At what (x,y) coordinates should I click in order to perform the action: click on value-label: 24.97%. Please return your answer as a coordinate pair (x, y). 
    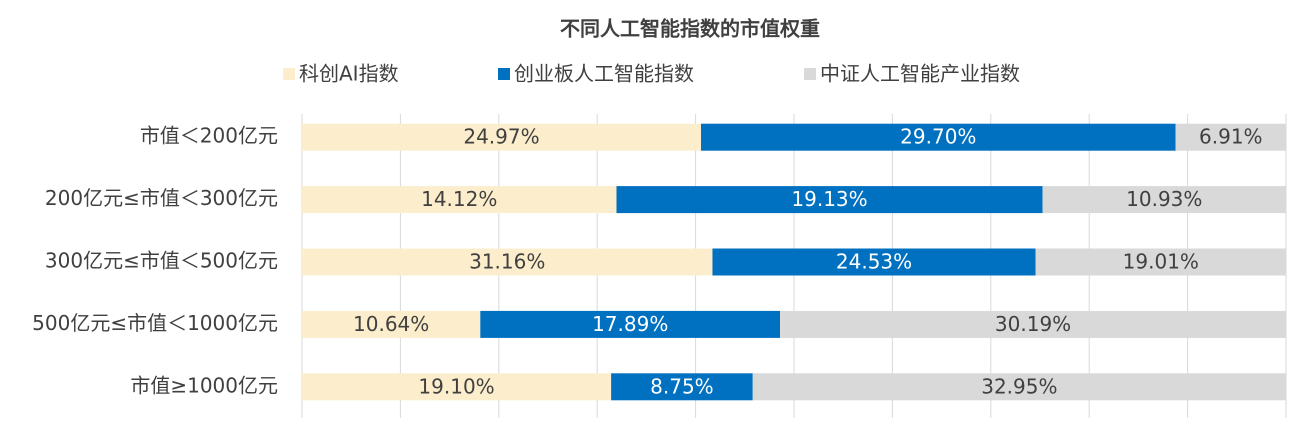
    Looking at the image, I should click on (501, 137).